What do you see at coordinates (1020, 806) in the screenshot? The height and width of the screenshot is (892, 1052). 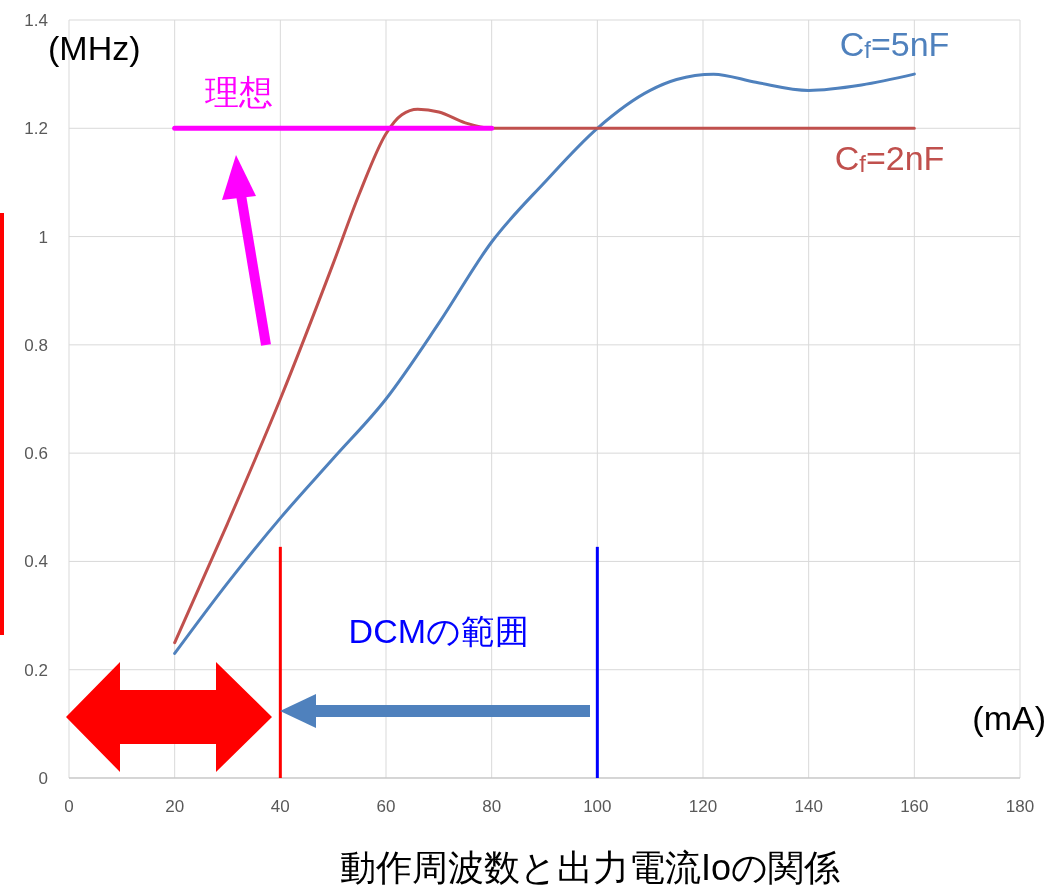 I see `x-tick-label: 180` at bounding box center [1020, 806].